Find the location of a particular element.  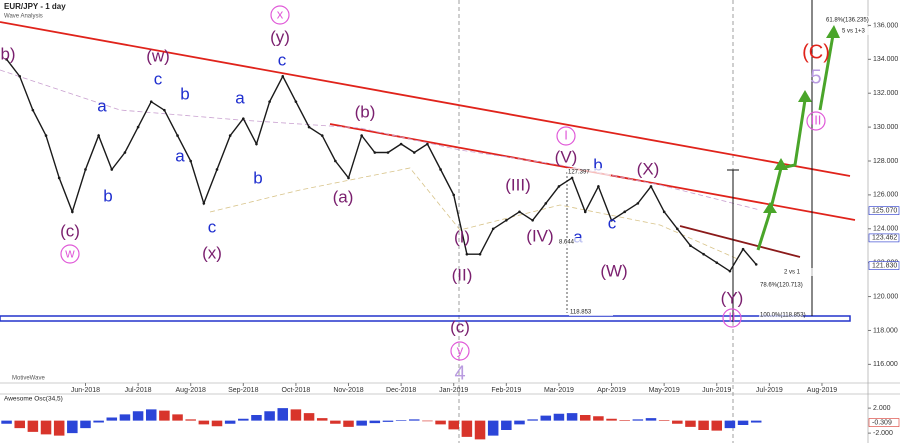

x-tick-label: Jun-2019 is located at coordinates (716, 390).